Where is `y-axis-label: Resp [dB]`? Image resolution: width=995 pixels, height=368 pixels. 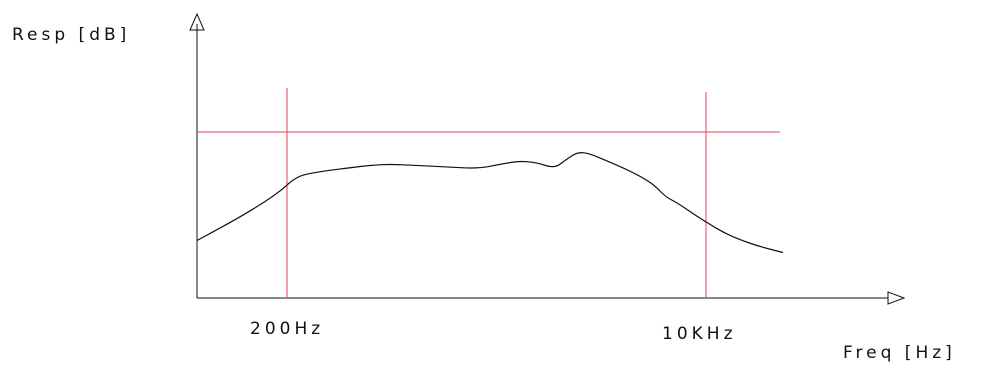
y-axis-label: Resp [dB] is located at coordinates (71, 35).